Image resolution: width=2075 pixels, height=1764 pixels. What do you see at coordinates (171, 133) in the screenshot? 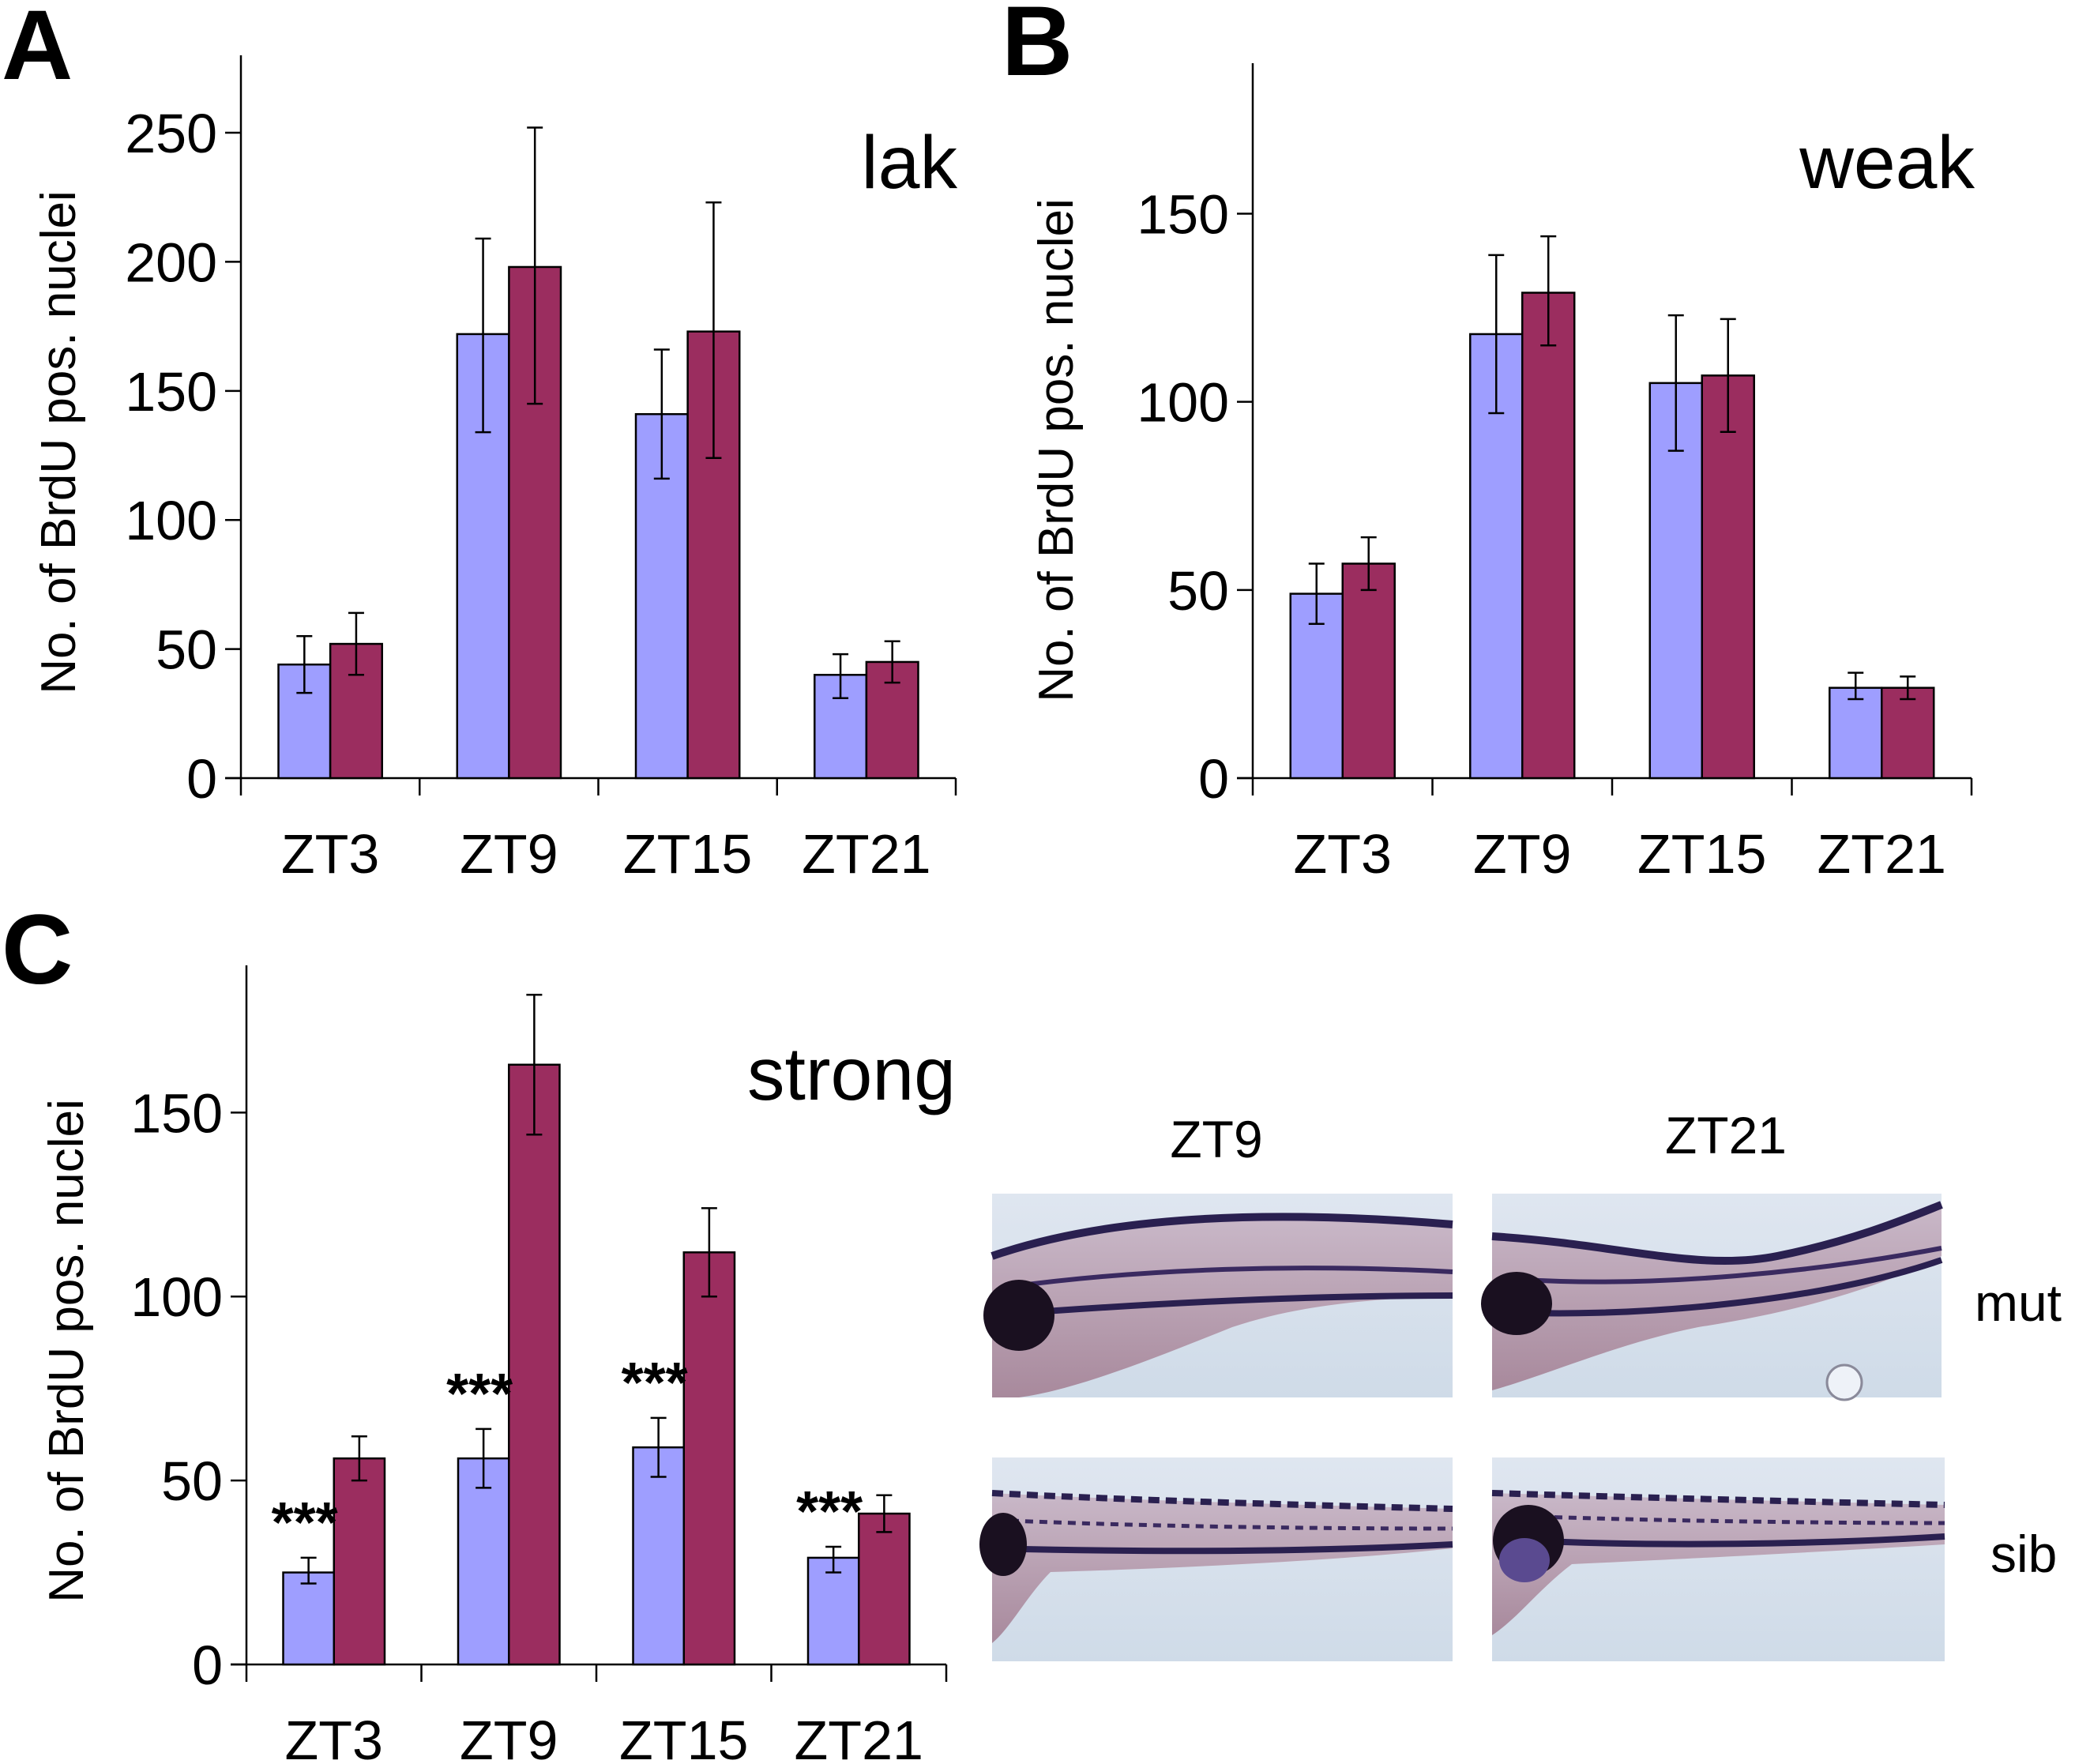
I see `y-tick-label: 250` at bounding box center [171, 133].